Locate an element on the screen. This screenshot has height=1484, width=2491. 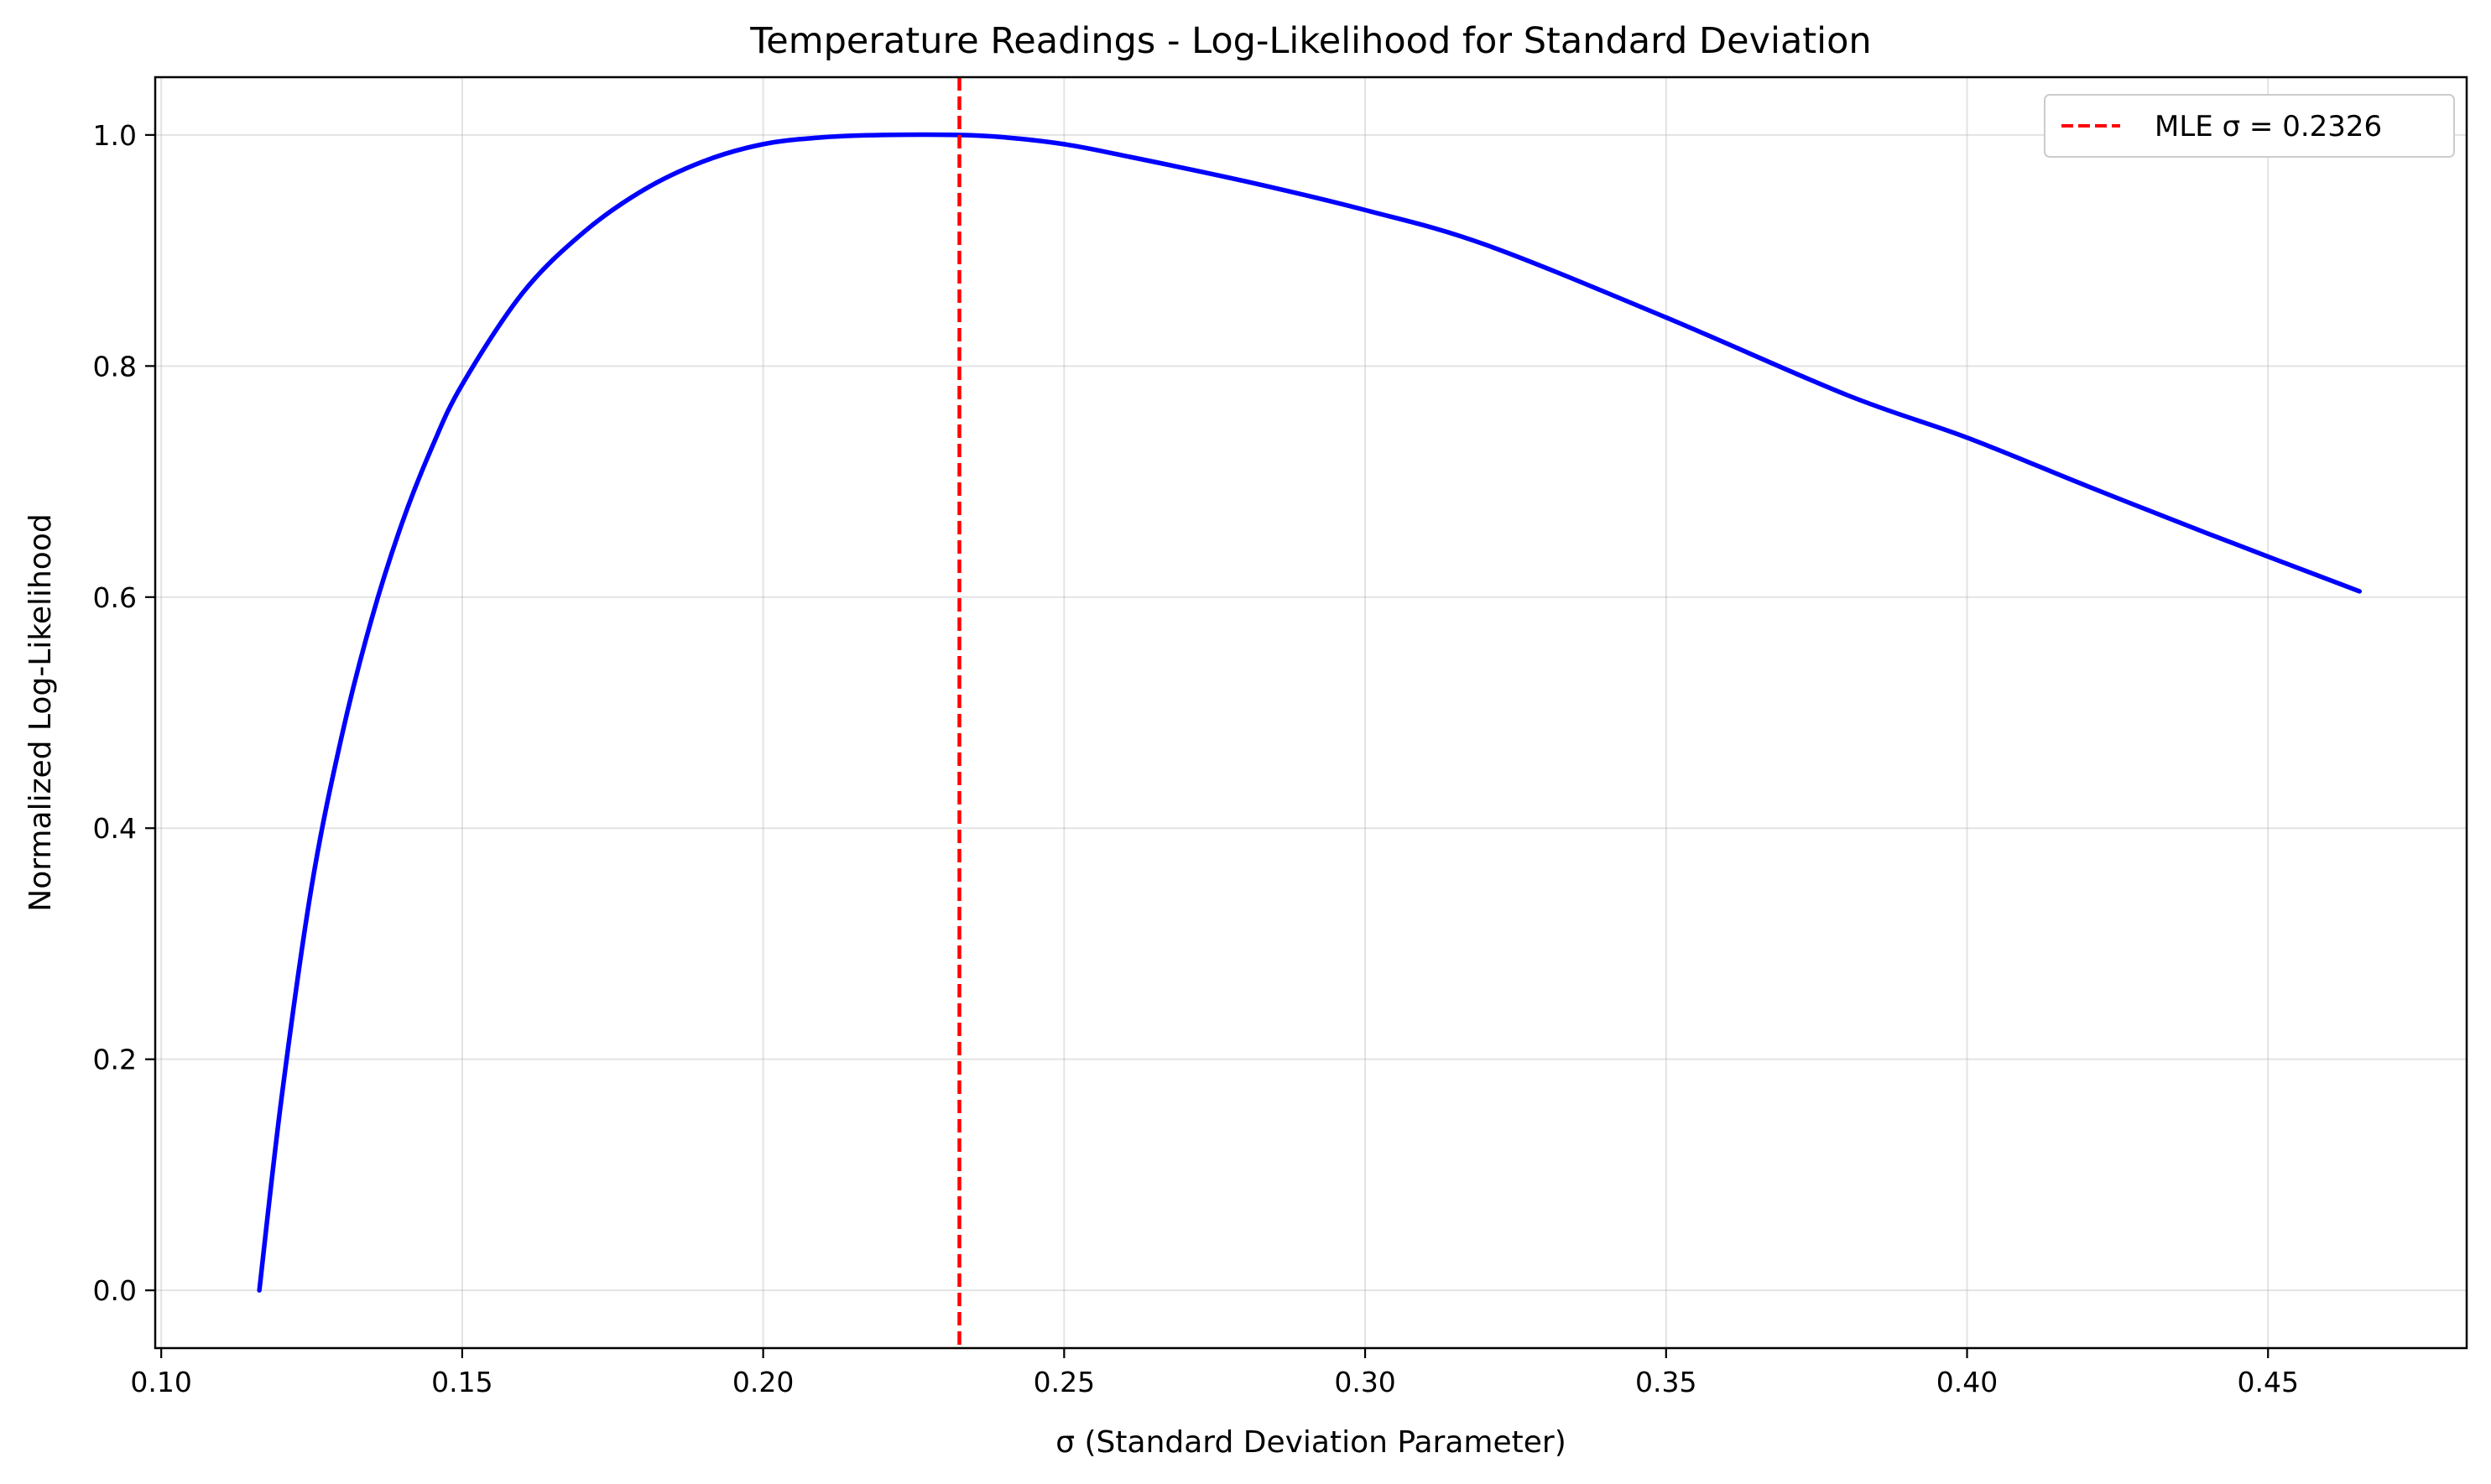
x-tick-label: 0.40 is located at coordinates (1967, 1382).